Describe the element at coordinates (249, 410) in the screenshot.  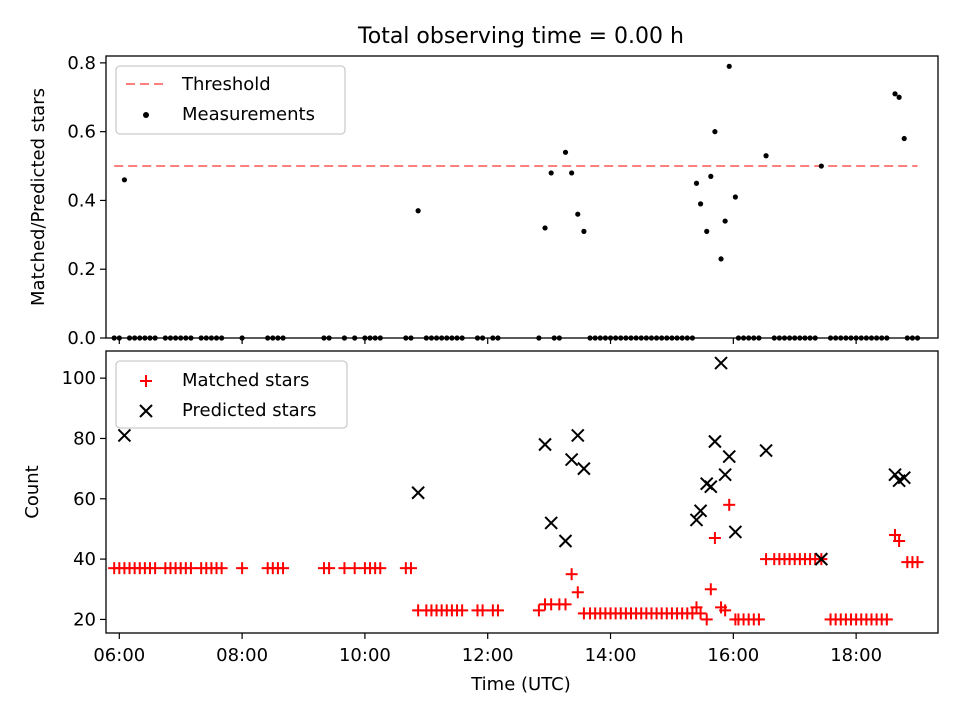
I see `legend-predicted-label: Predicted stars` at that location.